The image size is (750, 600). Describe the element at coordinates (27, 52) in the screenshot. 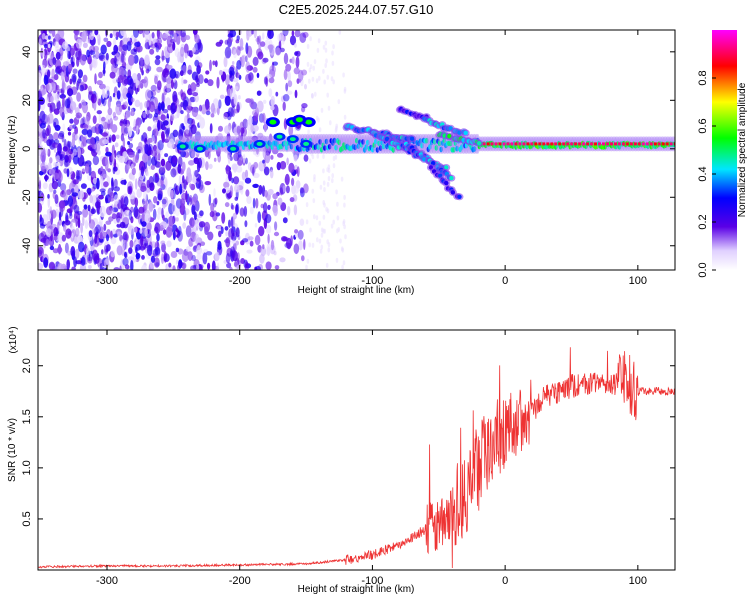

I see `spectrogram-y-tick-label: 40` at that location.